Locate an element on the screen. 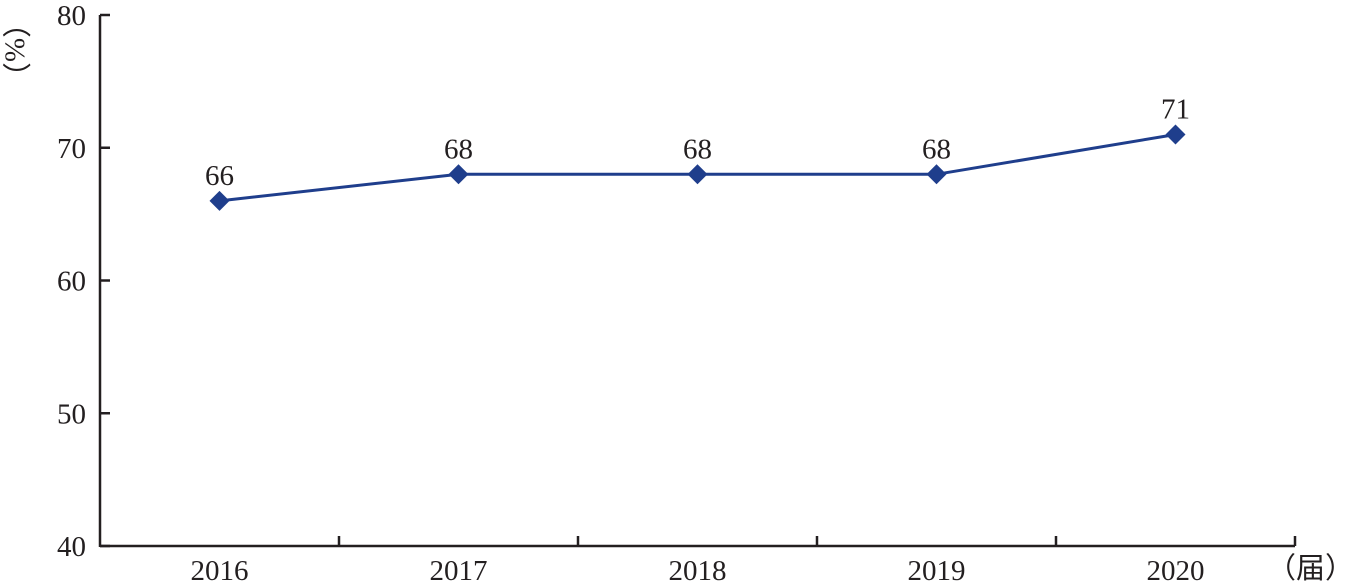 The width and height of the screenshot is (1359, 587). x-tick-label: 2018 is located at coordinates (698, 571).